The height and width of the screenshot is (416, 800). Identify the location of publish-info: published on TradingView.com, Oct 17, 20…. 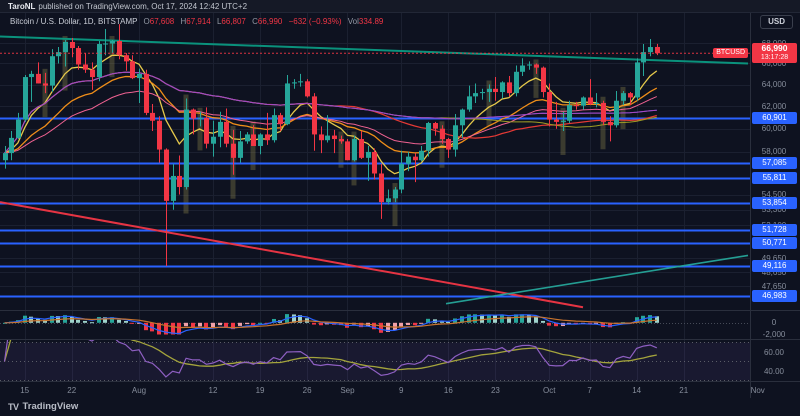
(143, 6).